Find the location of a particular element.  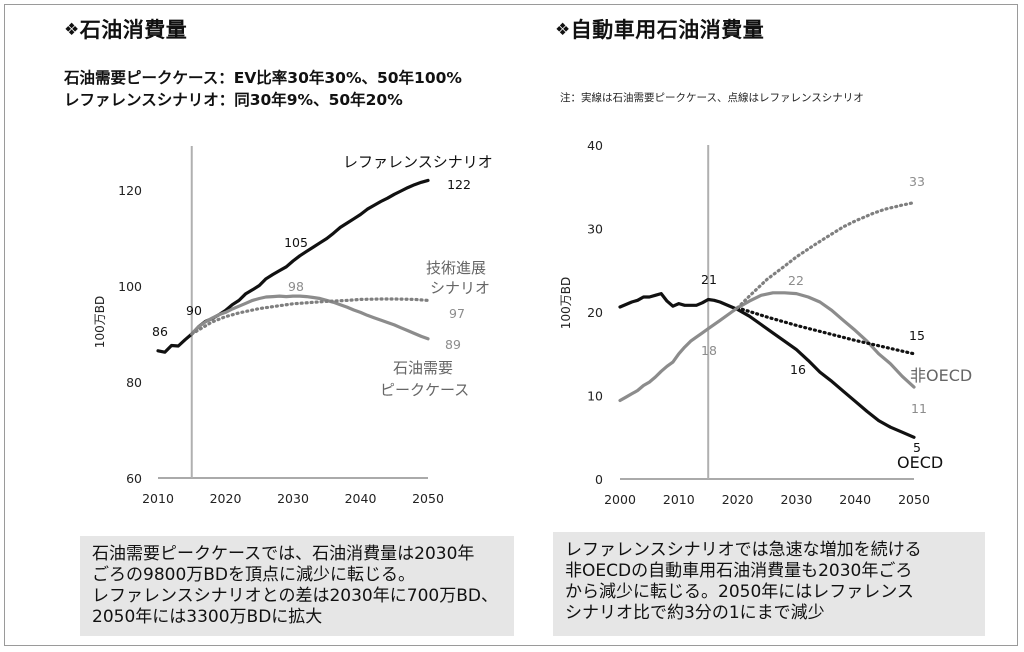

left-data-label: 97 is located at coordinates (457, 313).